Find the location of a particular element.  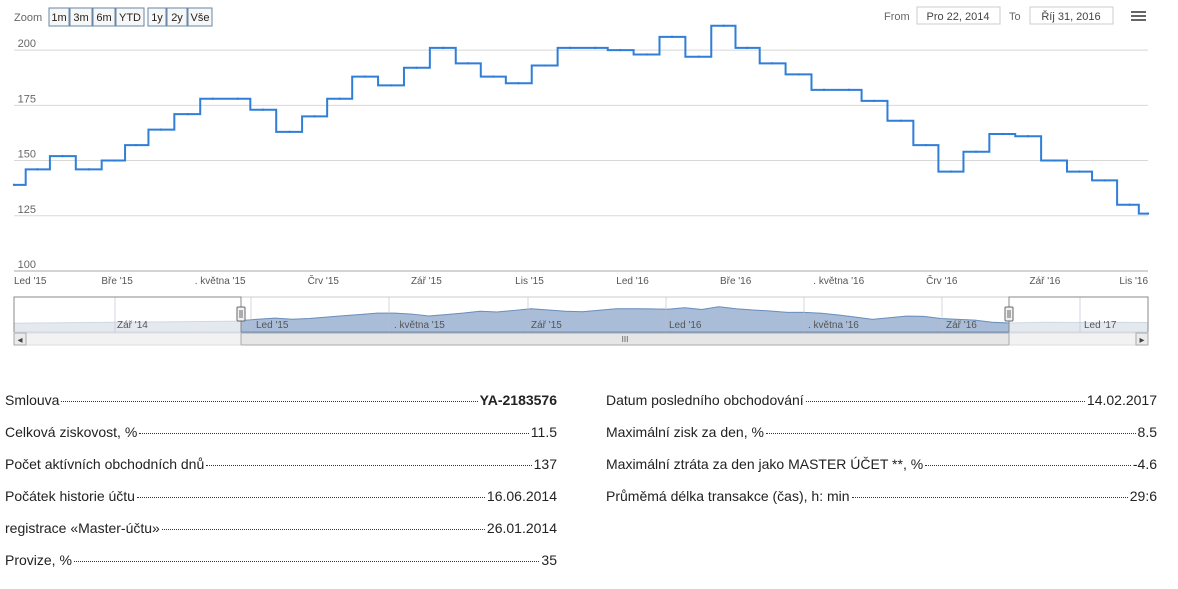

scrollbar-grip-icon: III is located at coordinates (625, 339).